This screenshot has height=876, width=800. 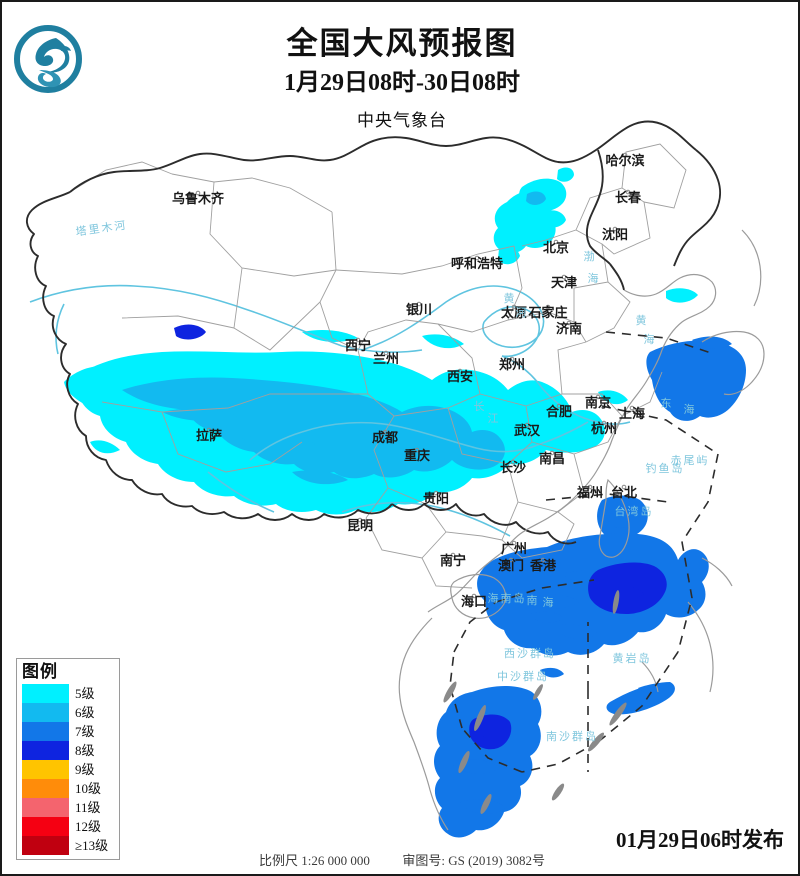 I want to click on city-label: 郑州, so click(x=512, y=364).